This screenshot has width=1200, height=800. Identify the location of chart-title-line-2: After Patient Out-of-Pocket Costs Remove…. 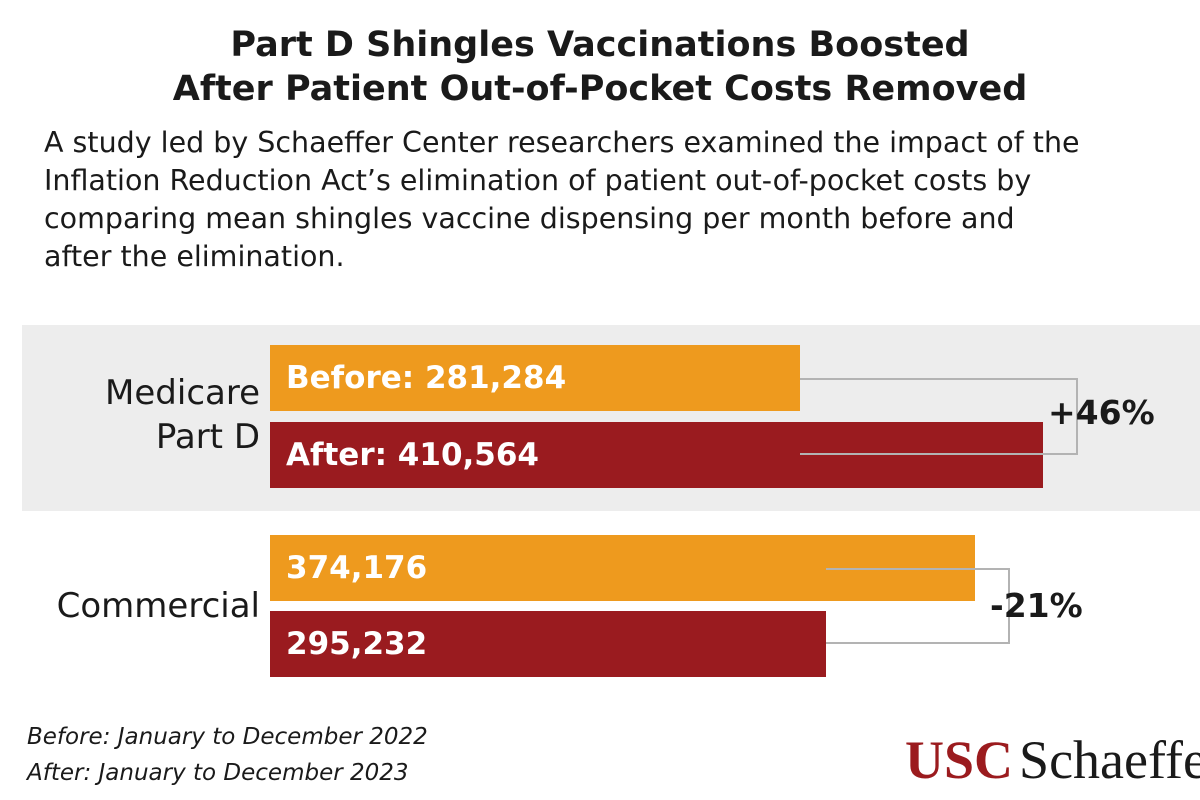
(600, 89).